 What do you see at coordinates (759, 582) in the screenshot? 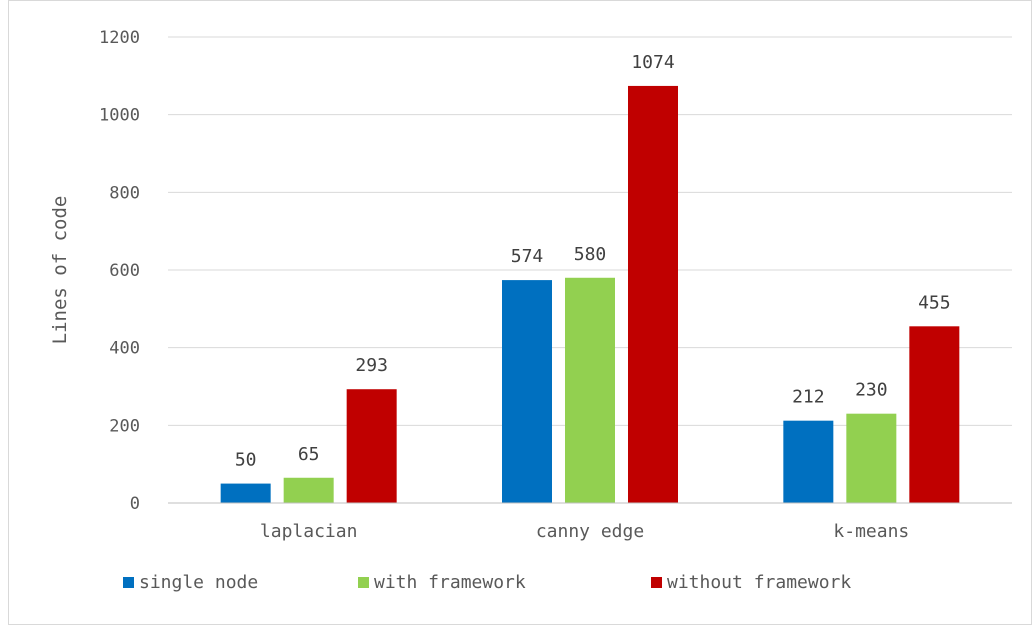
I see `legend-label: without framework` at bounding box center [759, 582].